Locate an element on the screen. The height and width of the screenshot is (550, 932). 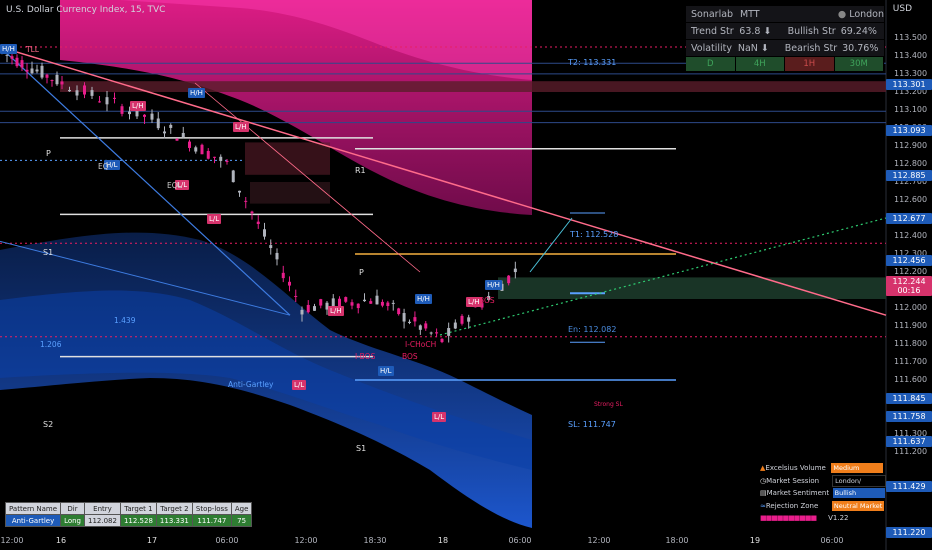
zigzag-line is located at coordinates (307, 177).